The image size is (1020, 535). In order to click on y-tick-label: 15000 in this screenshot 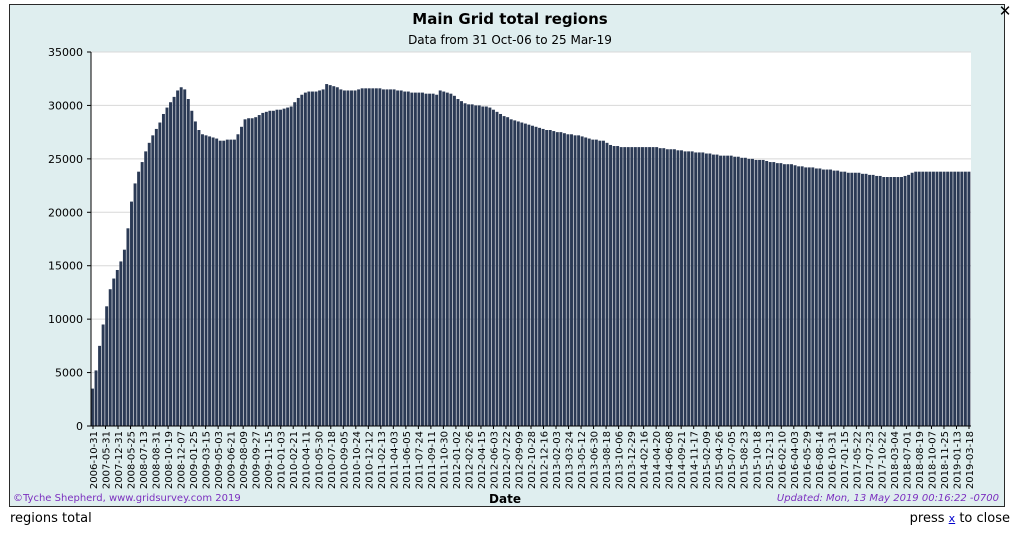, I will do `click(65, 266)`.